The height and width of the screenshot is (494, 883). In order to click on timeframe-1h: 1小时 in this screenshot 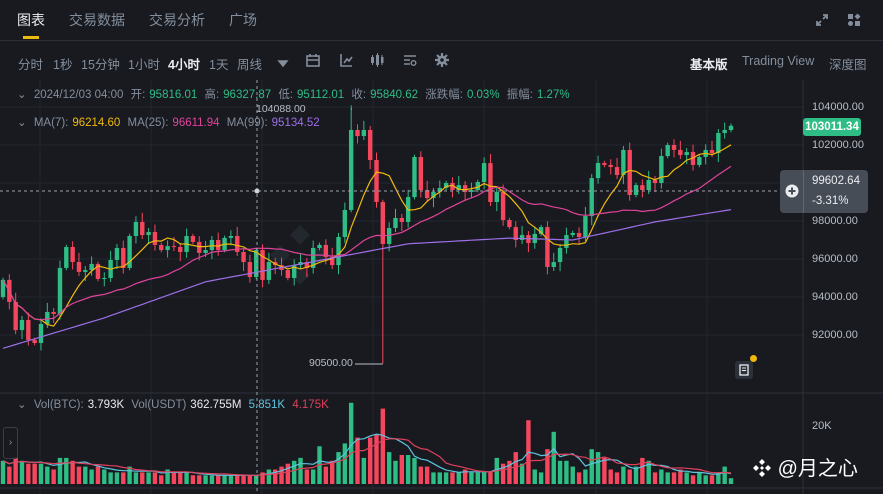, I will do `click(144, 65)`.